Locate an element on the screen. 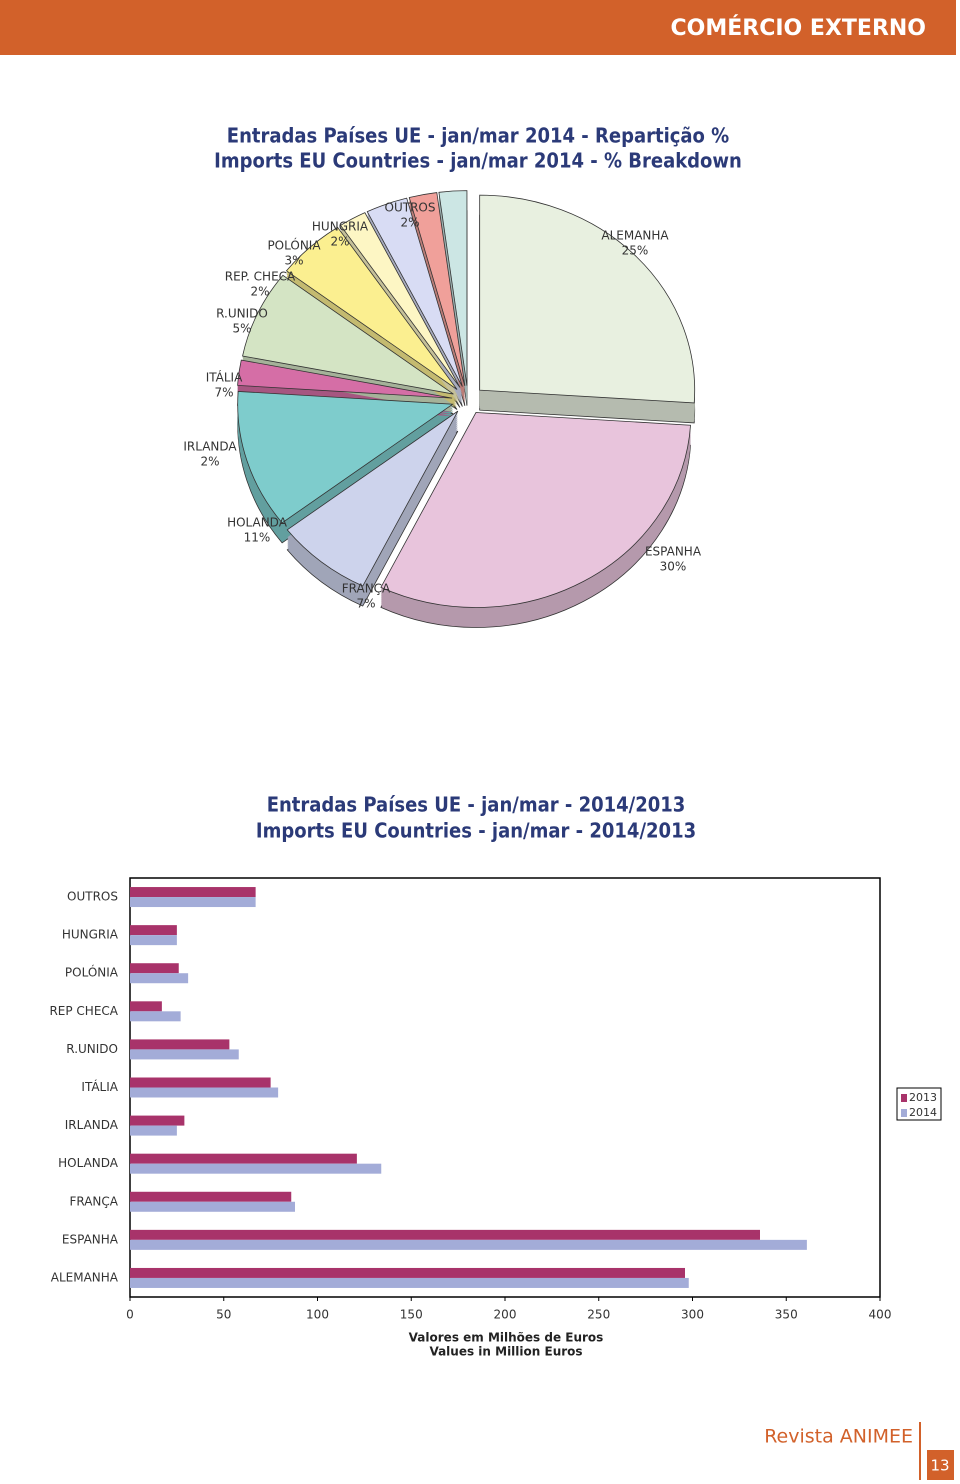 The height and width of the screenshot is (1484, 960). pie-label: ITÁLIA is located at coordinates (224, 377).